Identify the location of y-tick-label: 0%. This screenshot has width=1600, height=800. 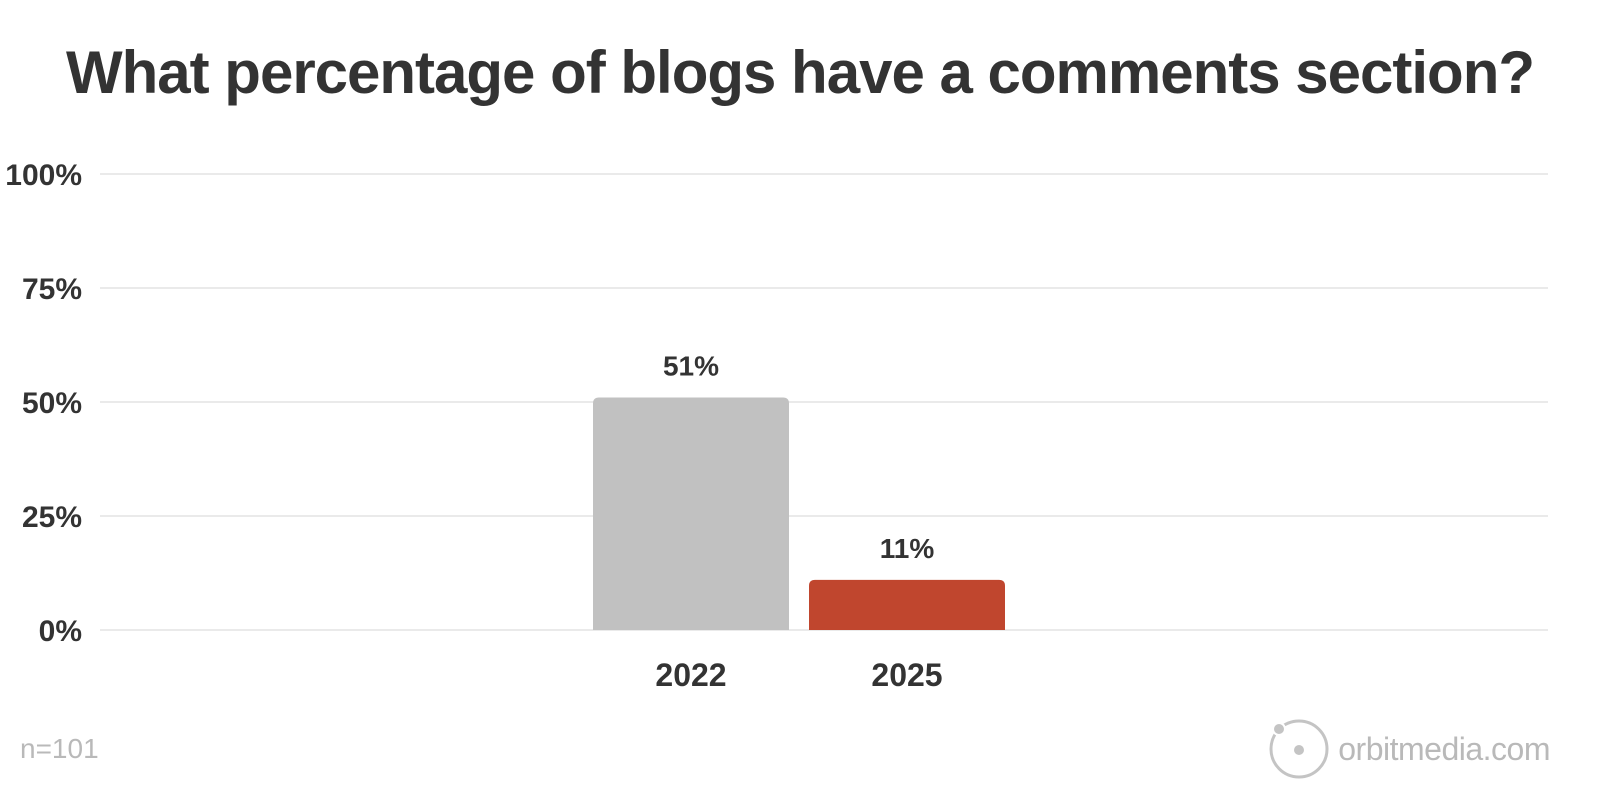
(60, 631).